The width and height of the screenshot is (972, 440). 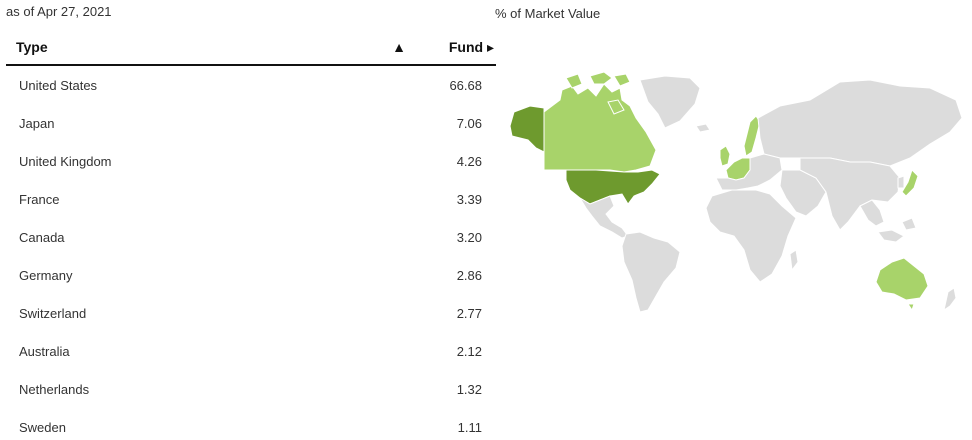 I want to click on map-region-greenland, so click(x=670, y=102).